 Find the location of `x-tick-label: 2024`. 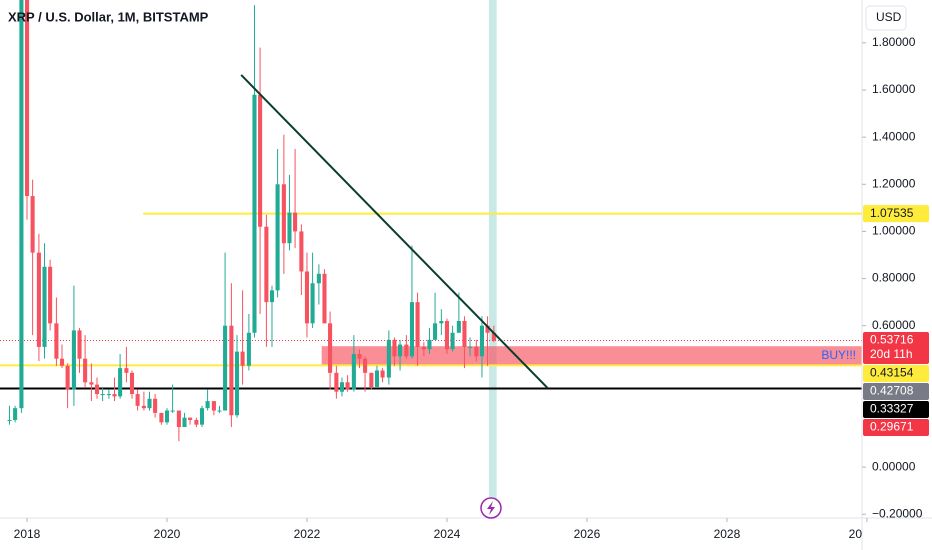

x-tick-label: 2024 is located at coordinates (447, 534).